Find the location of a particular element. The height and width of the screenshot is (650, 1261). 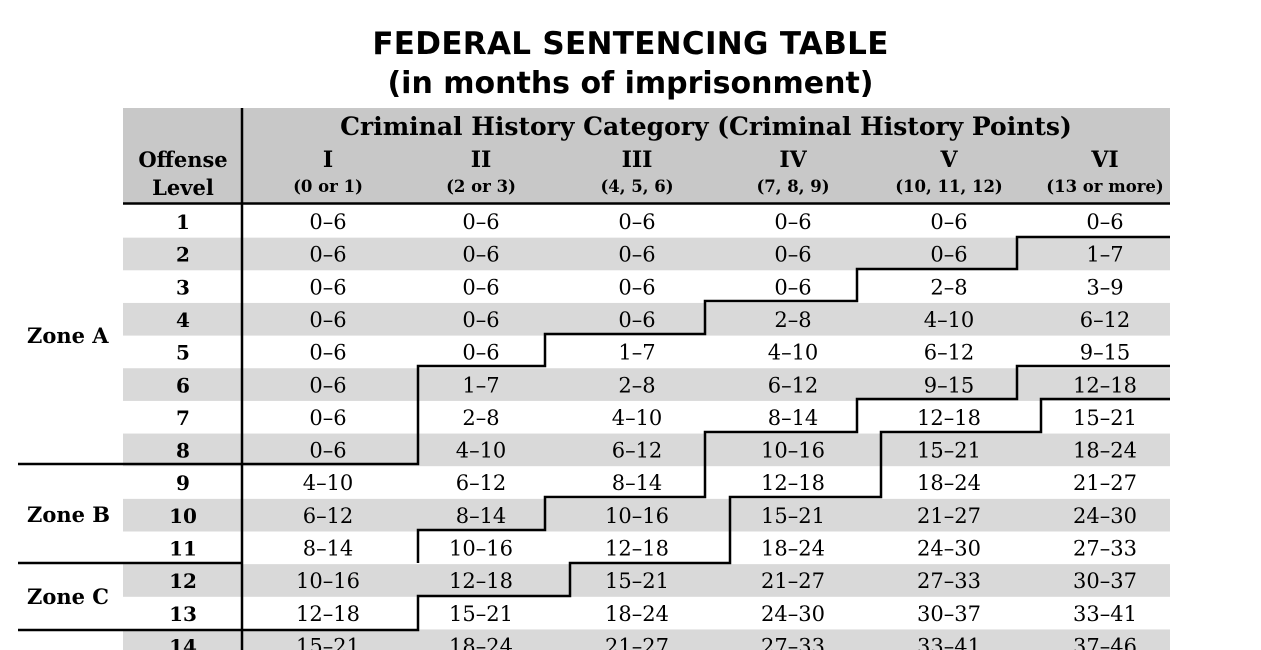

offense-level-cell: 4 is located at coordinates (183, 320).